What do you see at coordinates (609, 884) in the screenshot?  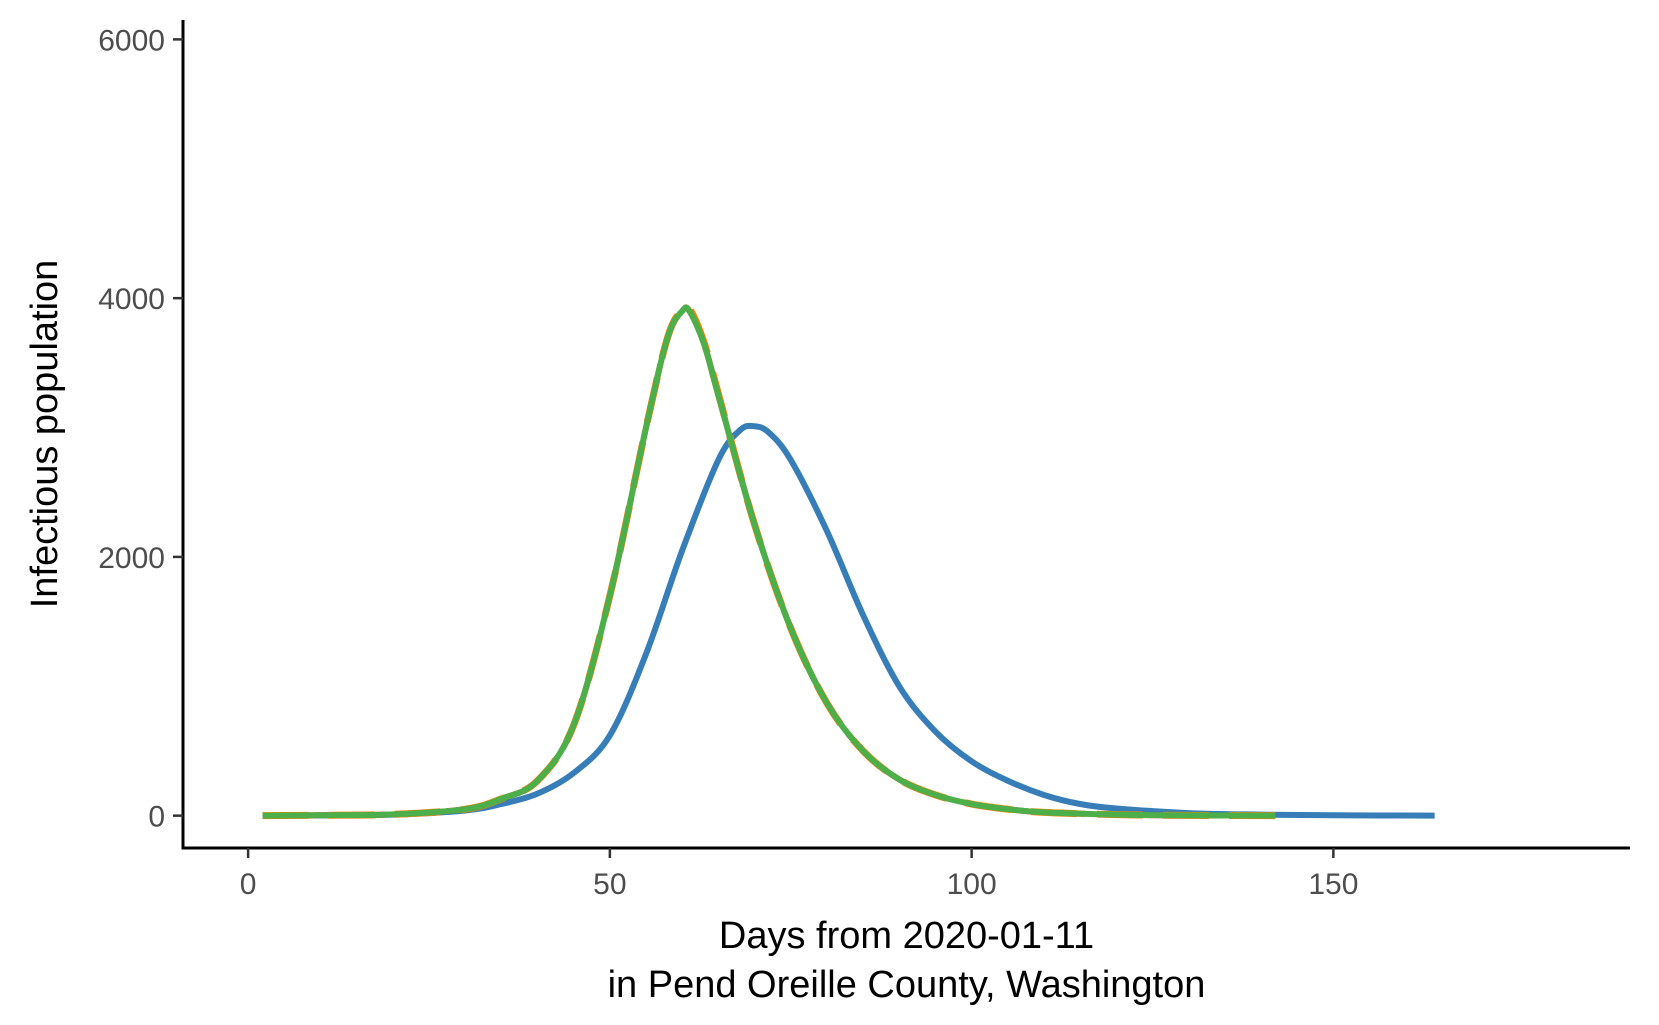 I see `x-tick-label: 50` at bounding box center [609, 884].